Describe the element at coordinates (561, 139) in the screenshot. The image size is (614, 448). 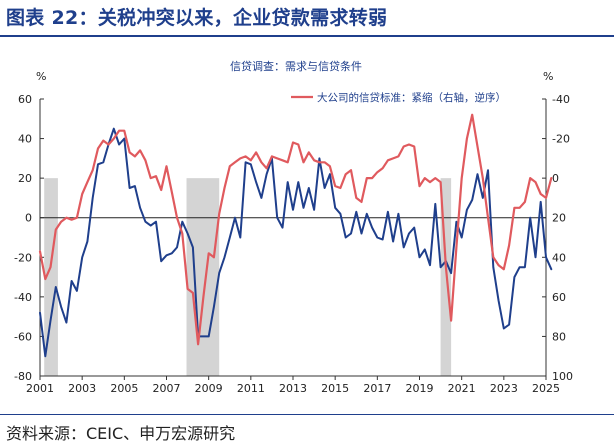
I see `right-tick-label: -20` at that location.